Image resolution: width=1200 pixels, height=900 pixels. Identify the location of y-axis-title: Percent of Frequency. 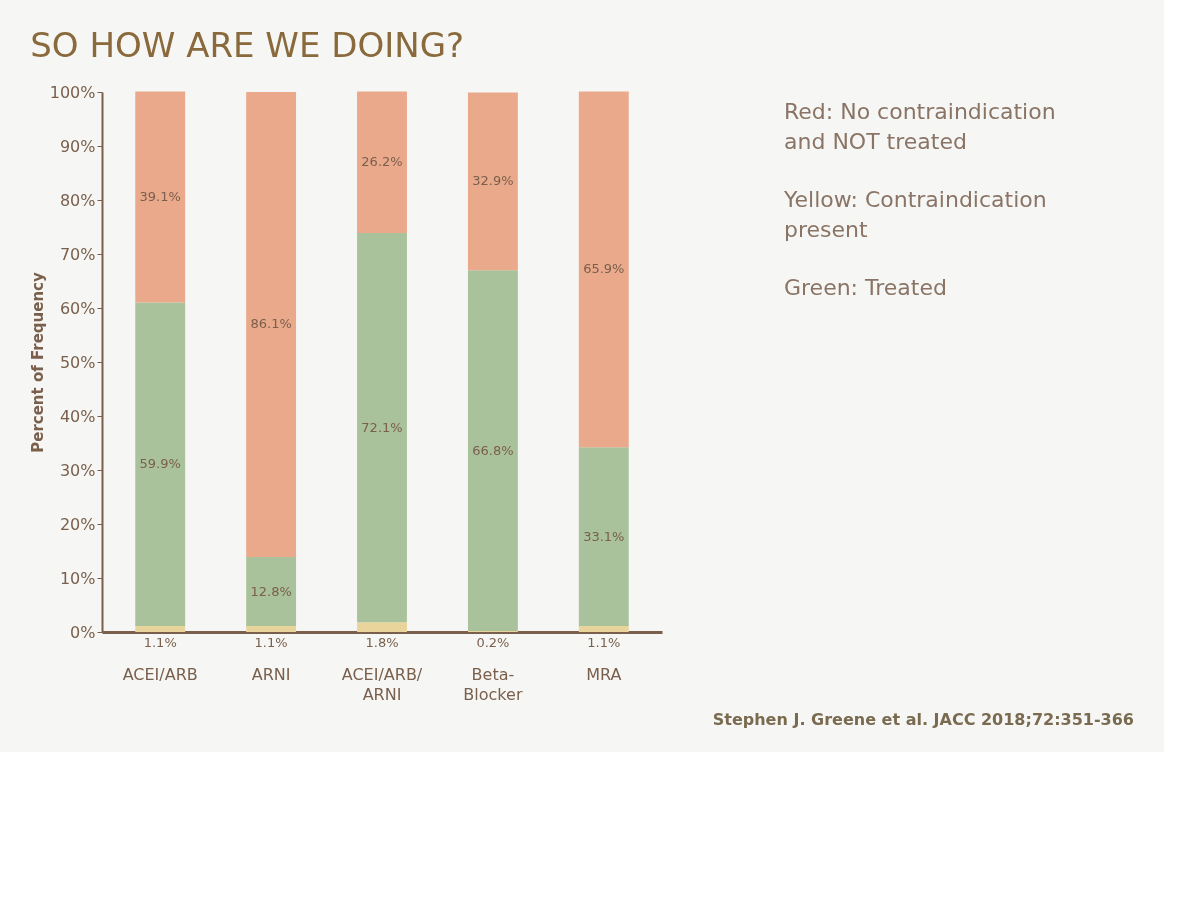
(37, 362).